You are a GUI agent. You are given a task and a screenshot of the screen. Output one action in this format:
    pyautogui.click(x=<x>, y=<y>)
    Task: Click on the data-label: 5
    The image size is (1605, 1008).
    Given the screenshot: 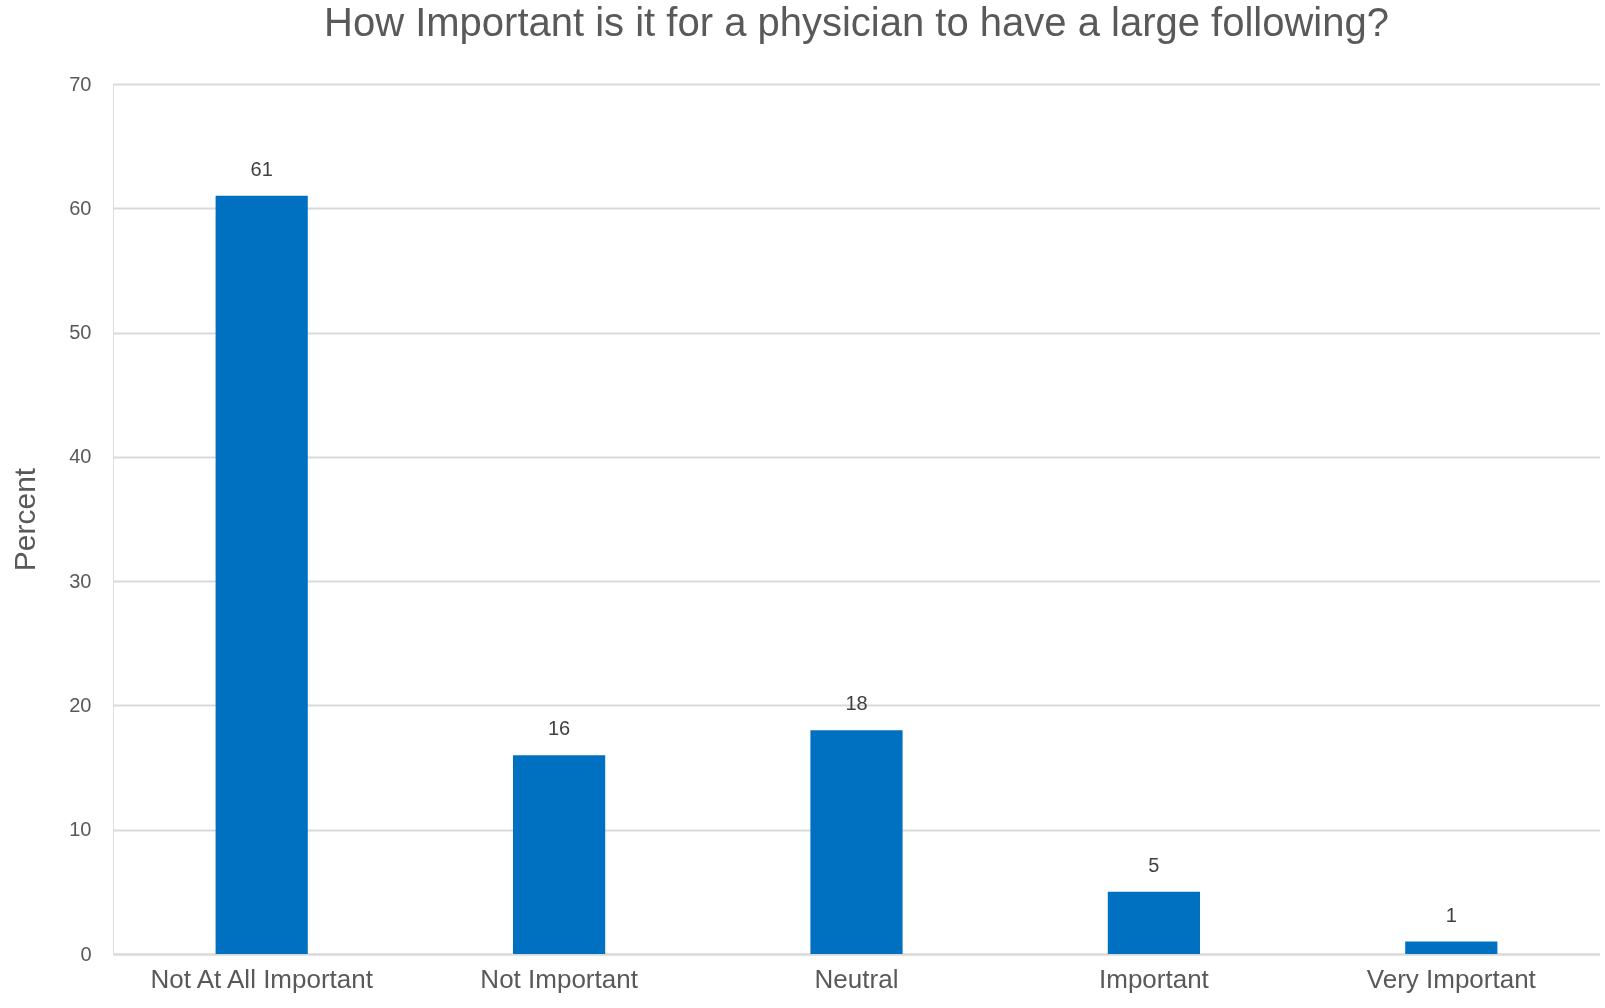 What is the action you would take?
    pyautogui.click(x=1154, y=864)
    